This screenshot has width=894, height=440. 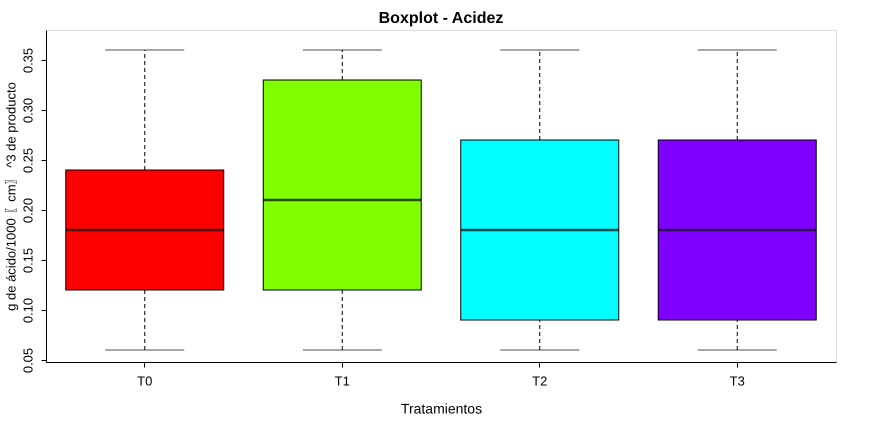 I want to click on y-tick-label: 0.25, so click(x=28, y=161).